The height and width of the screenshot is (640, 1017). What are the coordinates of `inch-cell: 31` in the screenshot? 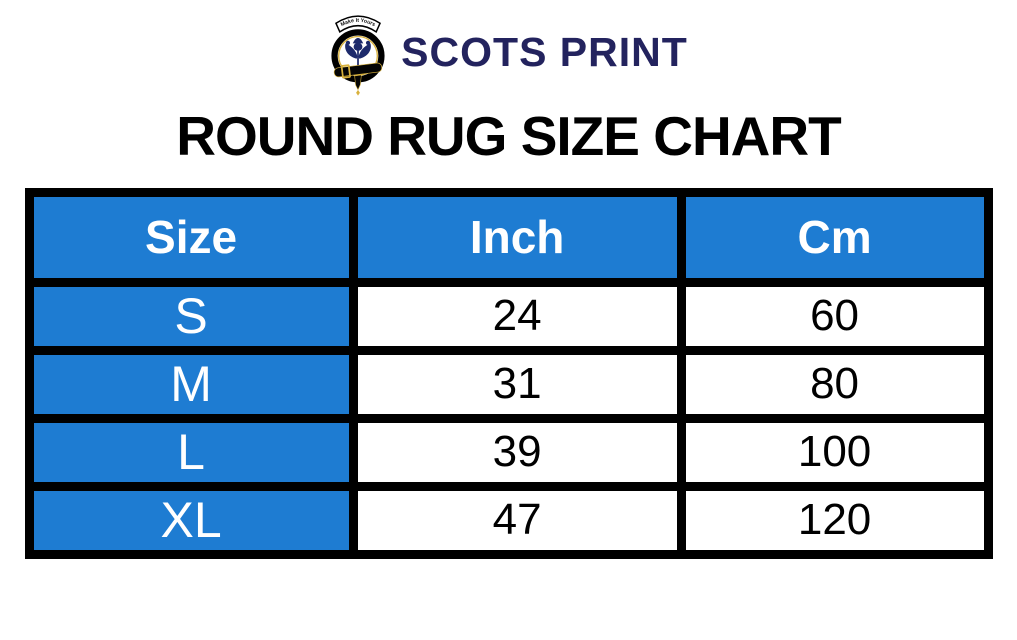 It's located at (517, 384).